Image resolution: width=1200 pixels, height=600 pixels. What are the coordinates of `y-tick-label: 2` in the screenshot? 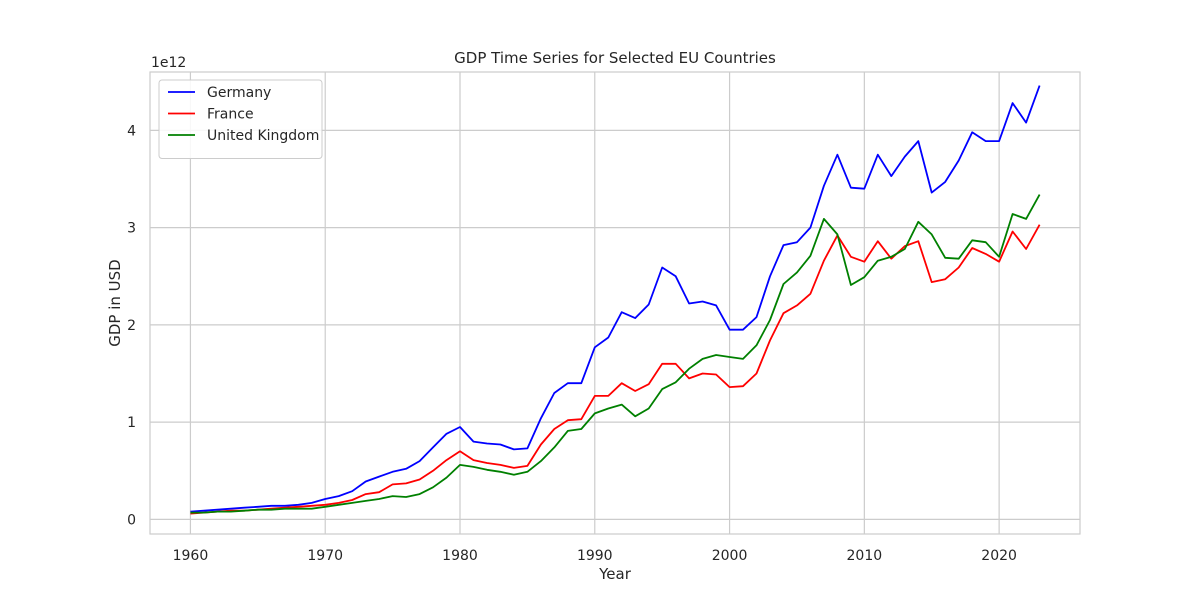 It's located at (131, 326).